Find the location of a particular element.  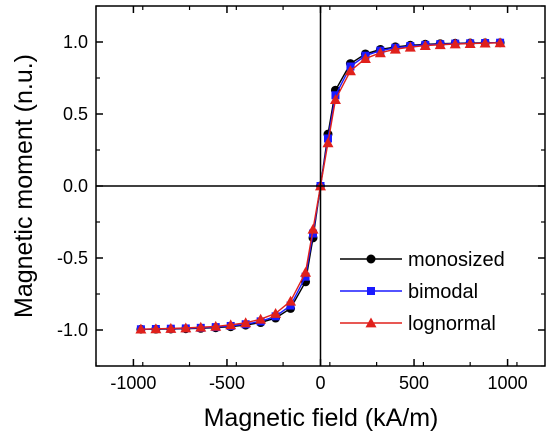

x-tick-labels: -1000 -500 0 500 1000 is located at coordinates (318, 383).